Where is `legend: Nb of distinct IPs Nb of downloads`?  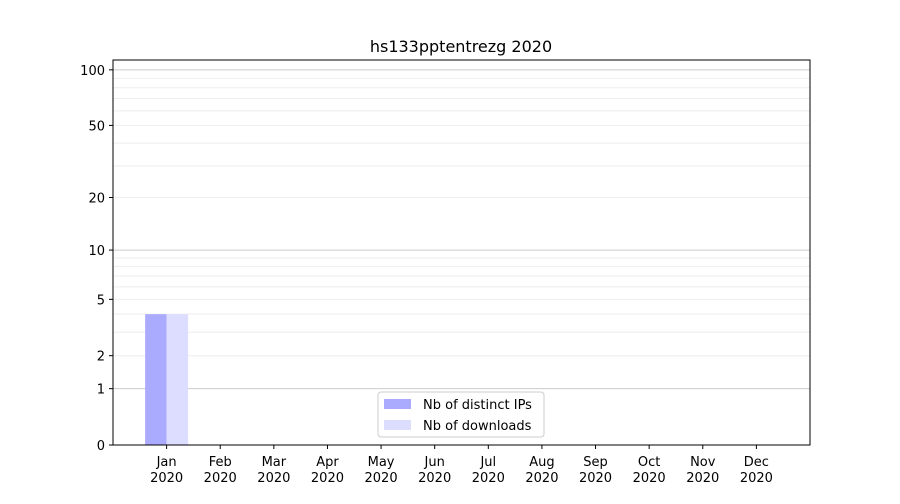
legend: Nb of distinct IPs Nb of downloads is located at coordinates (461, 414).